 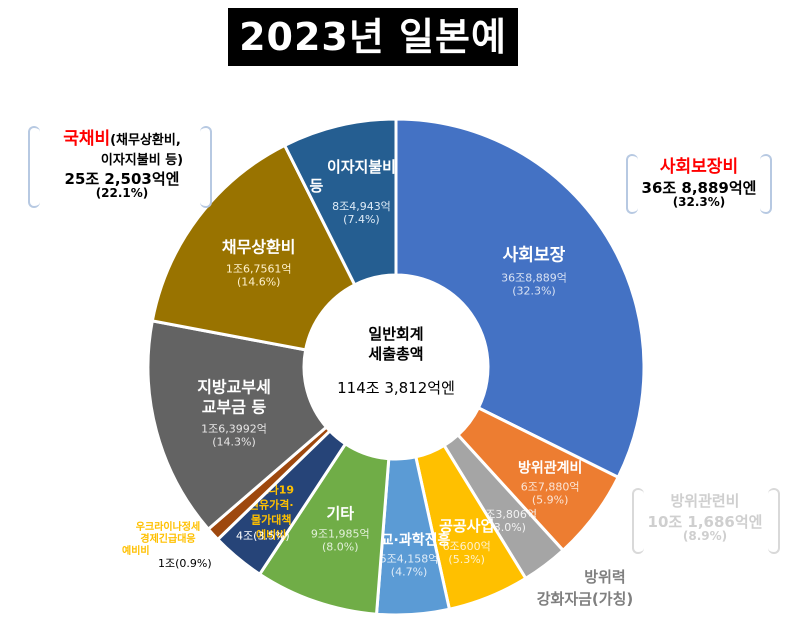 What do you see at coordinates (585, 588) in the screenshot?
I see `defense-fund-label: 방위력 강화자금(가칭)` at bounding box center [585, 588].